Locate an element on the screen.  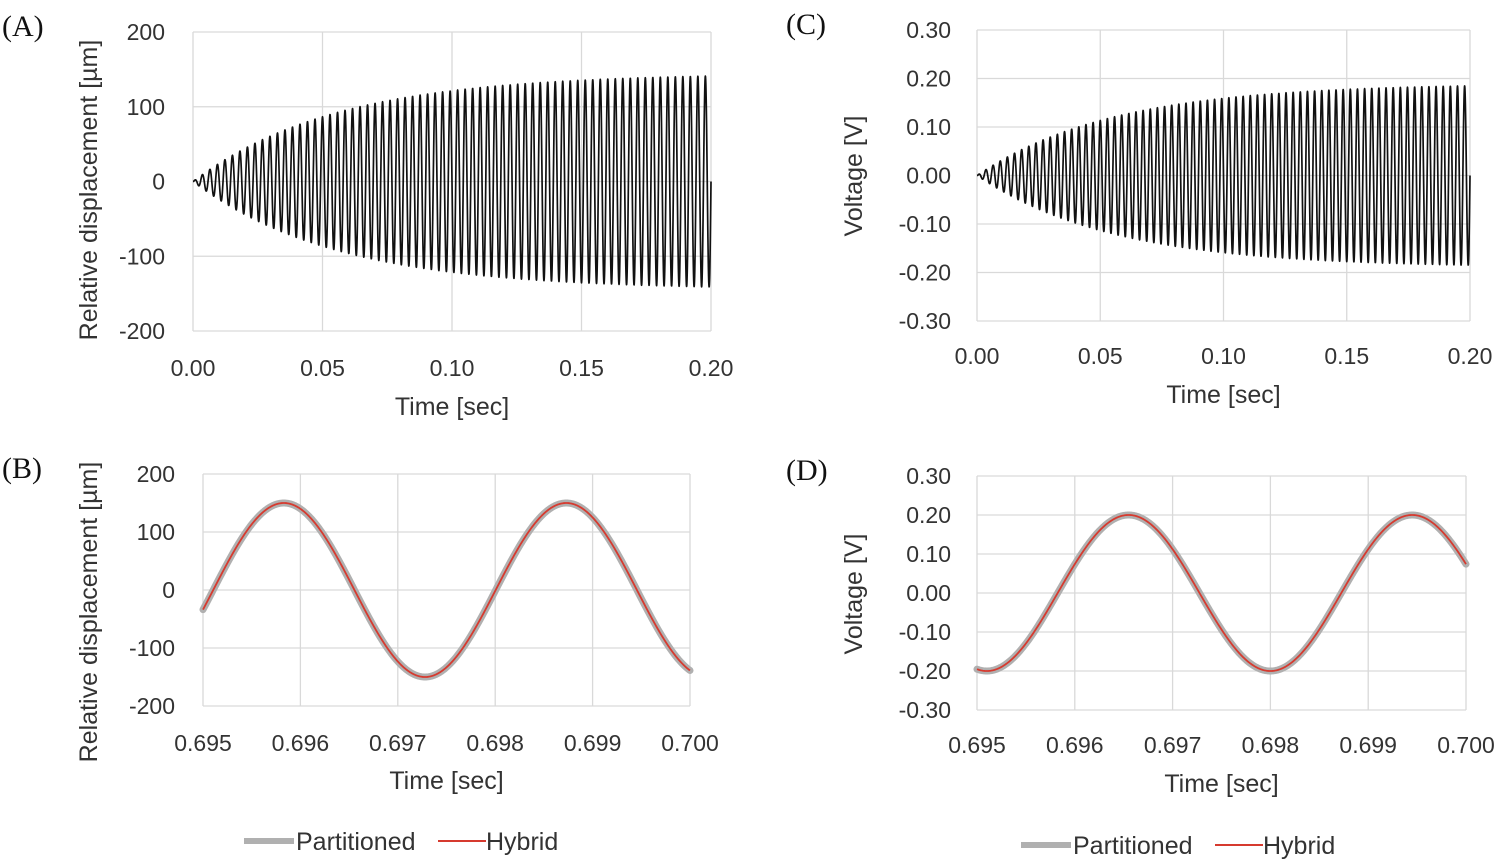
legend-left: Partitioned Hybrid is located at coordinates (401, 842).